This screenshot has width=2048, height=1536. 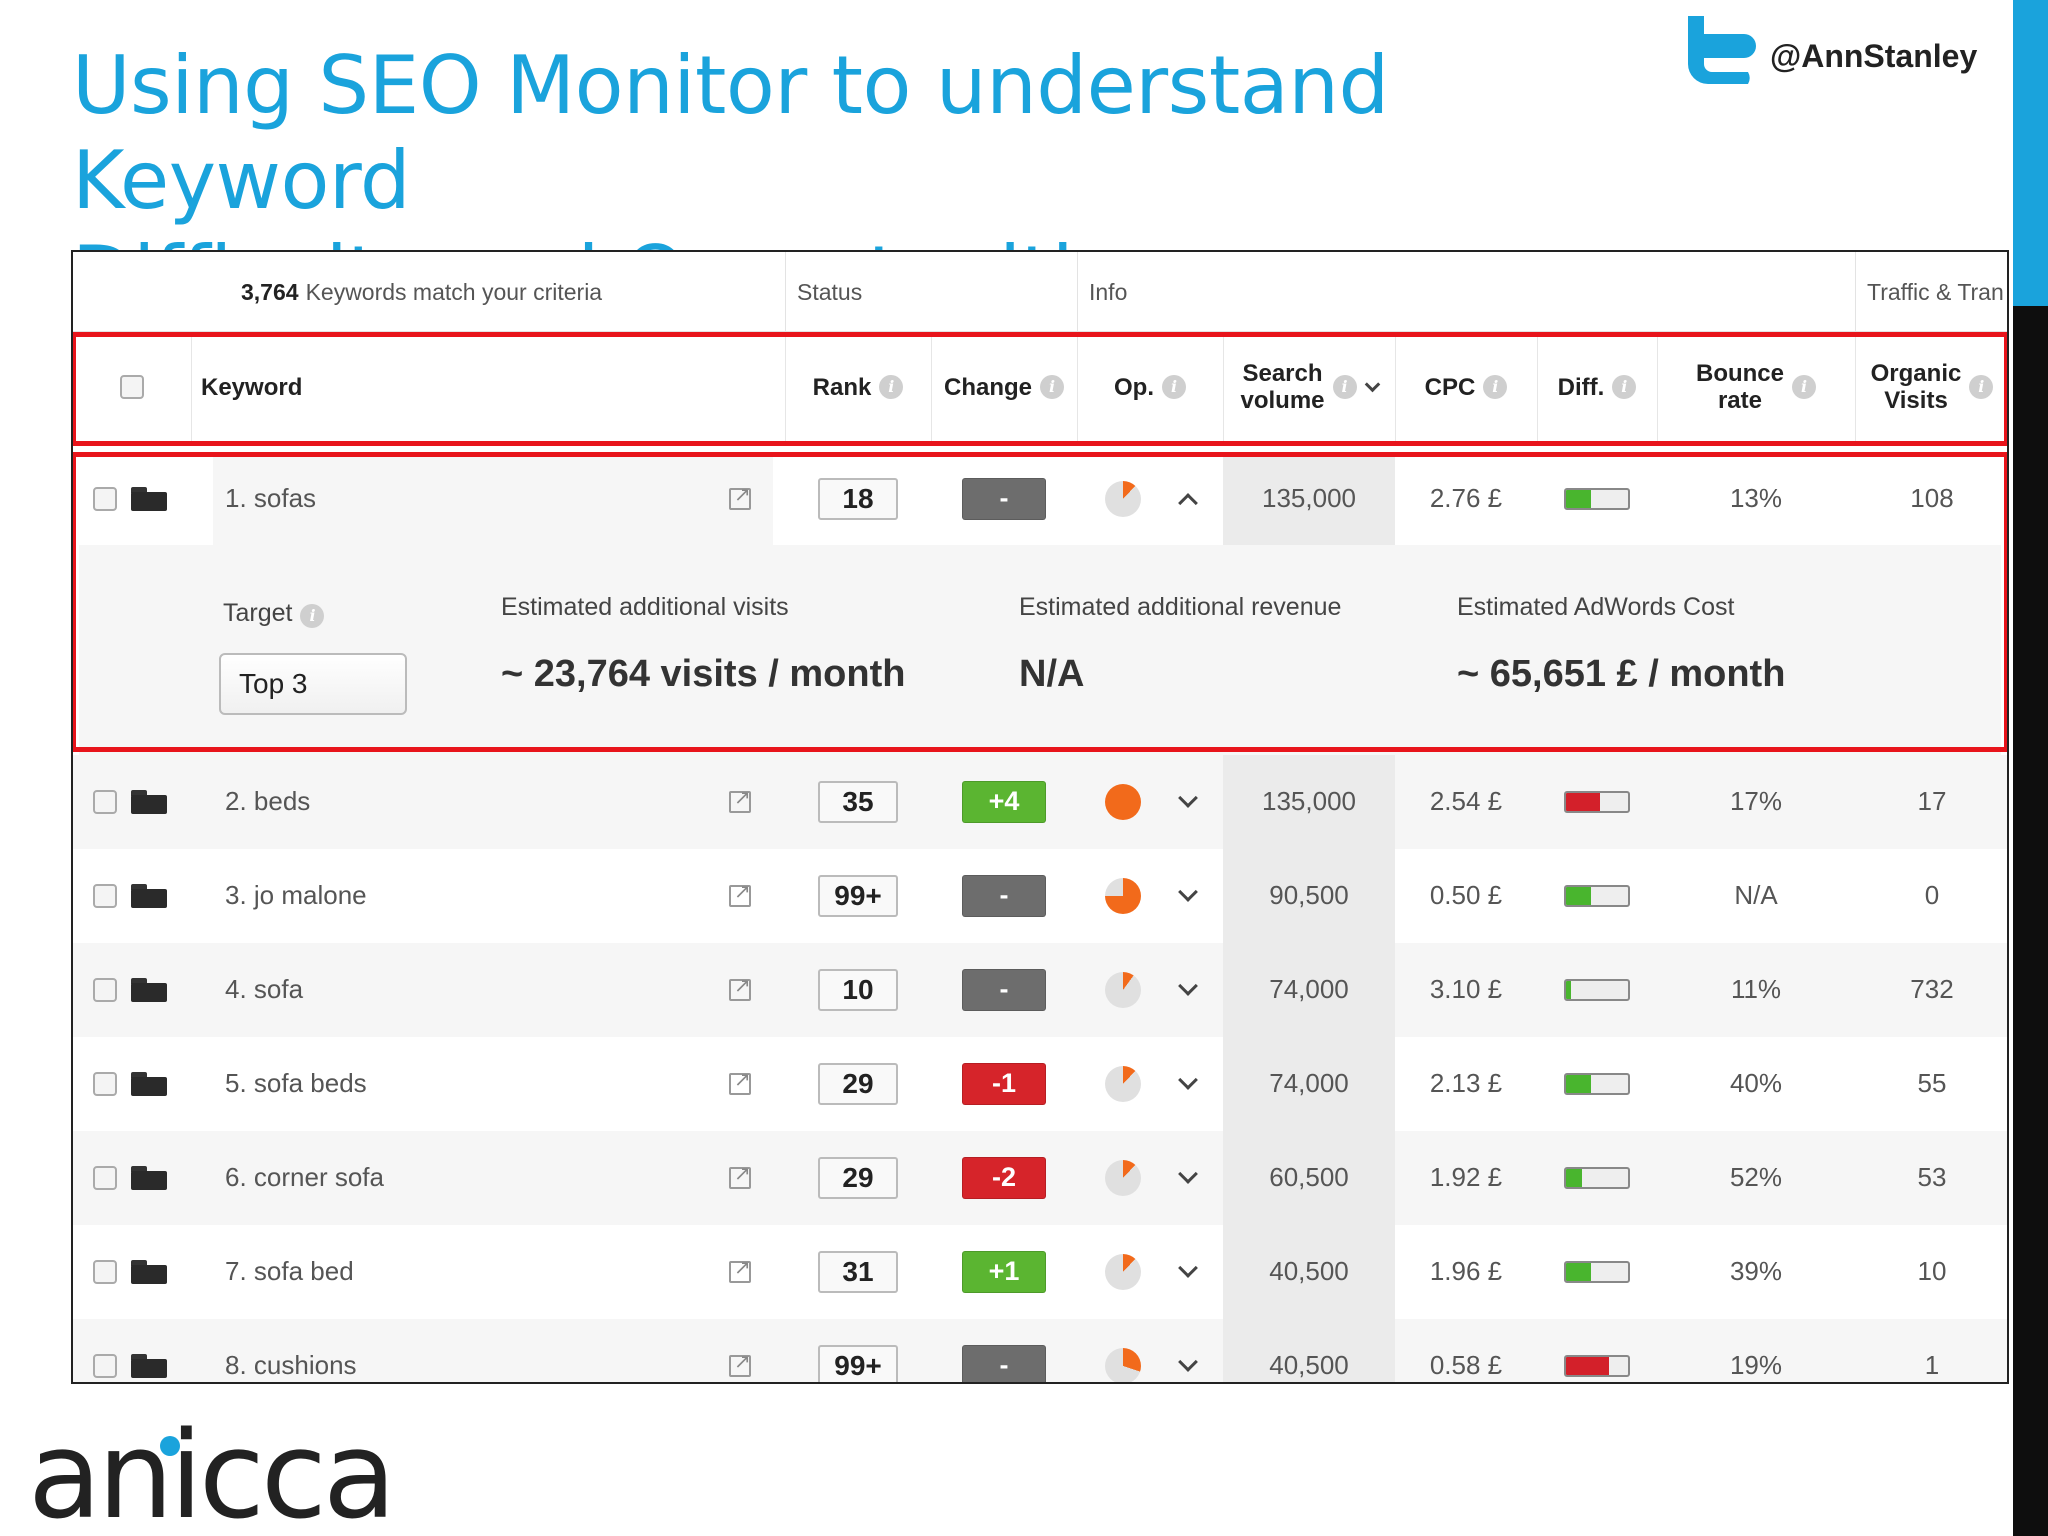 What do you see at coordinates (493, 895) in the screenshot?
I see `keyword-cell: 3. jo malone` at bounding box center [493, 895].